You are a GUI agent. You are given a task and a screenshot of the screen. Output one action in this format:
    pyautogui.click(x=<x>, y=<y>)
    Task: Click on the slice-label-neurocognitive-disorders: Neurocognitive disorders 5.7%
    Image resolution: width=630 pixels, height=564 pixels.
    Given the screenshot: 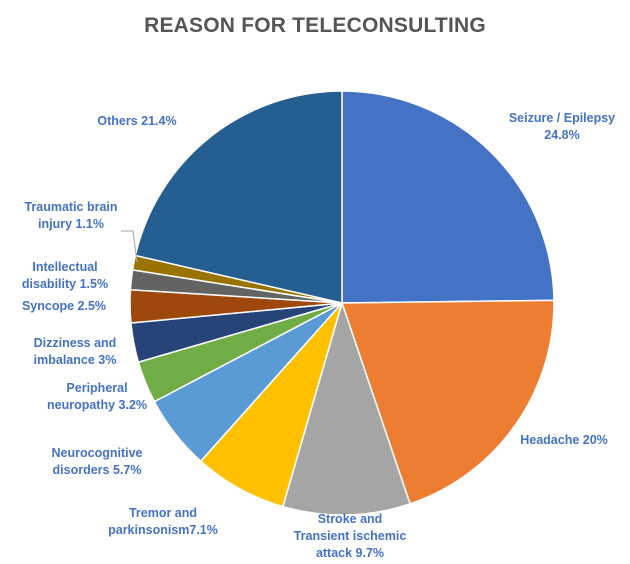 What is the action you would take?
    pyautogui.click(x=97, y=461)
    